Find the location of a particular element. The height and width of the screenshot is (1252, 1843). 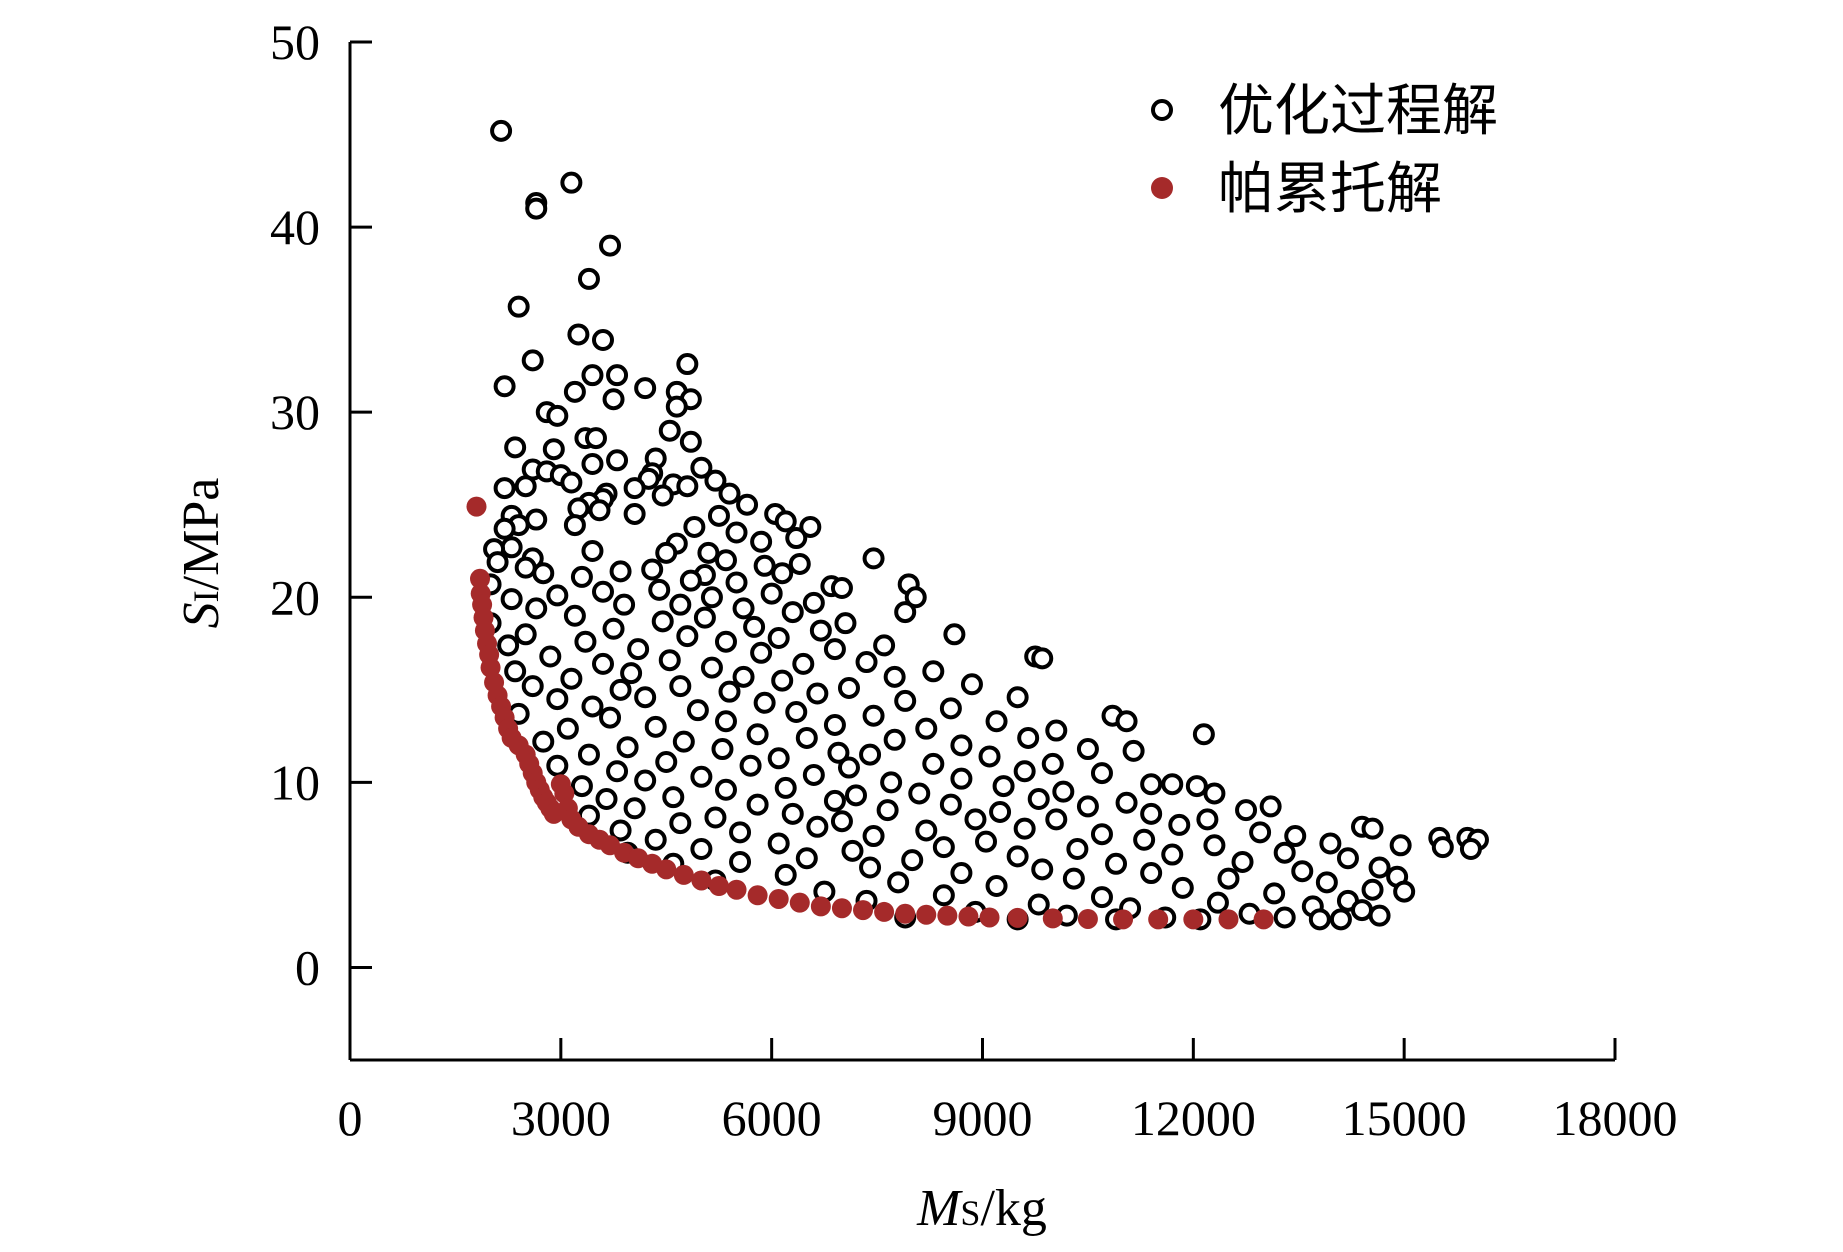

legend-label-process: 优化过程解 is located at coordinates (1358, 111).